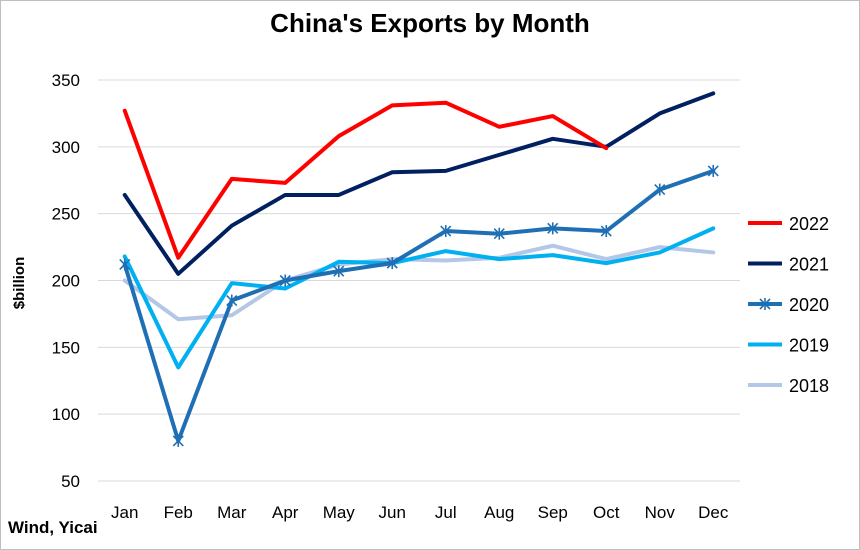  Describe the element at coordinates (70, 481) in the screenshot. I see `y-tick-label: 50` at that location.